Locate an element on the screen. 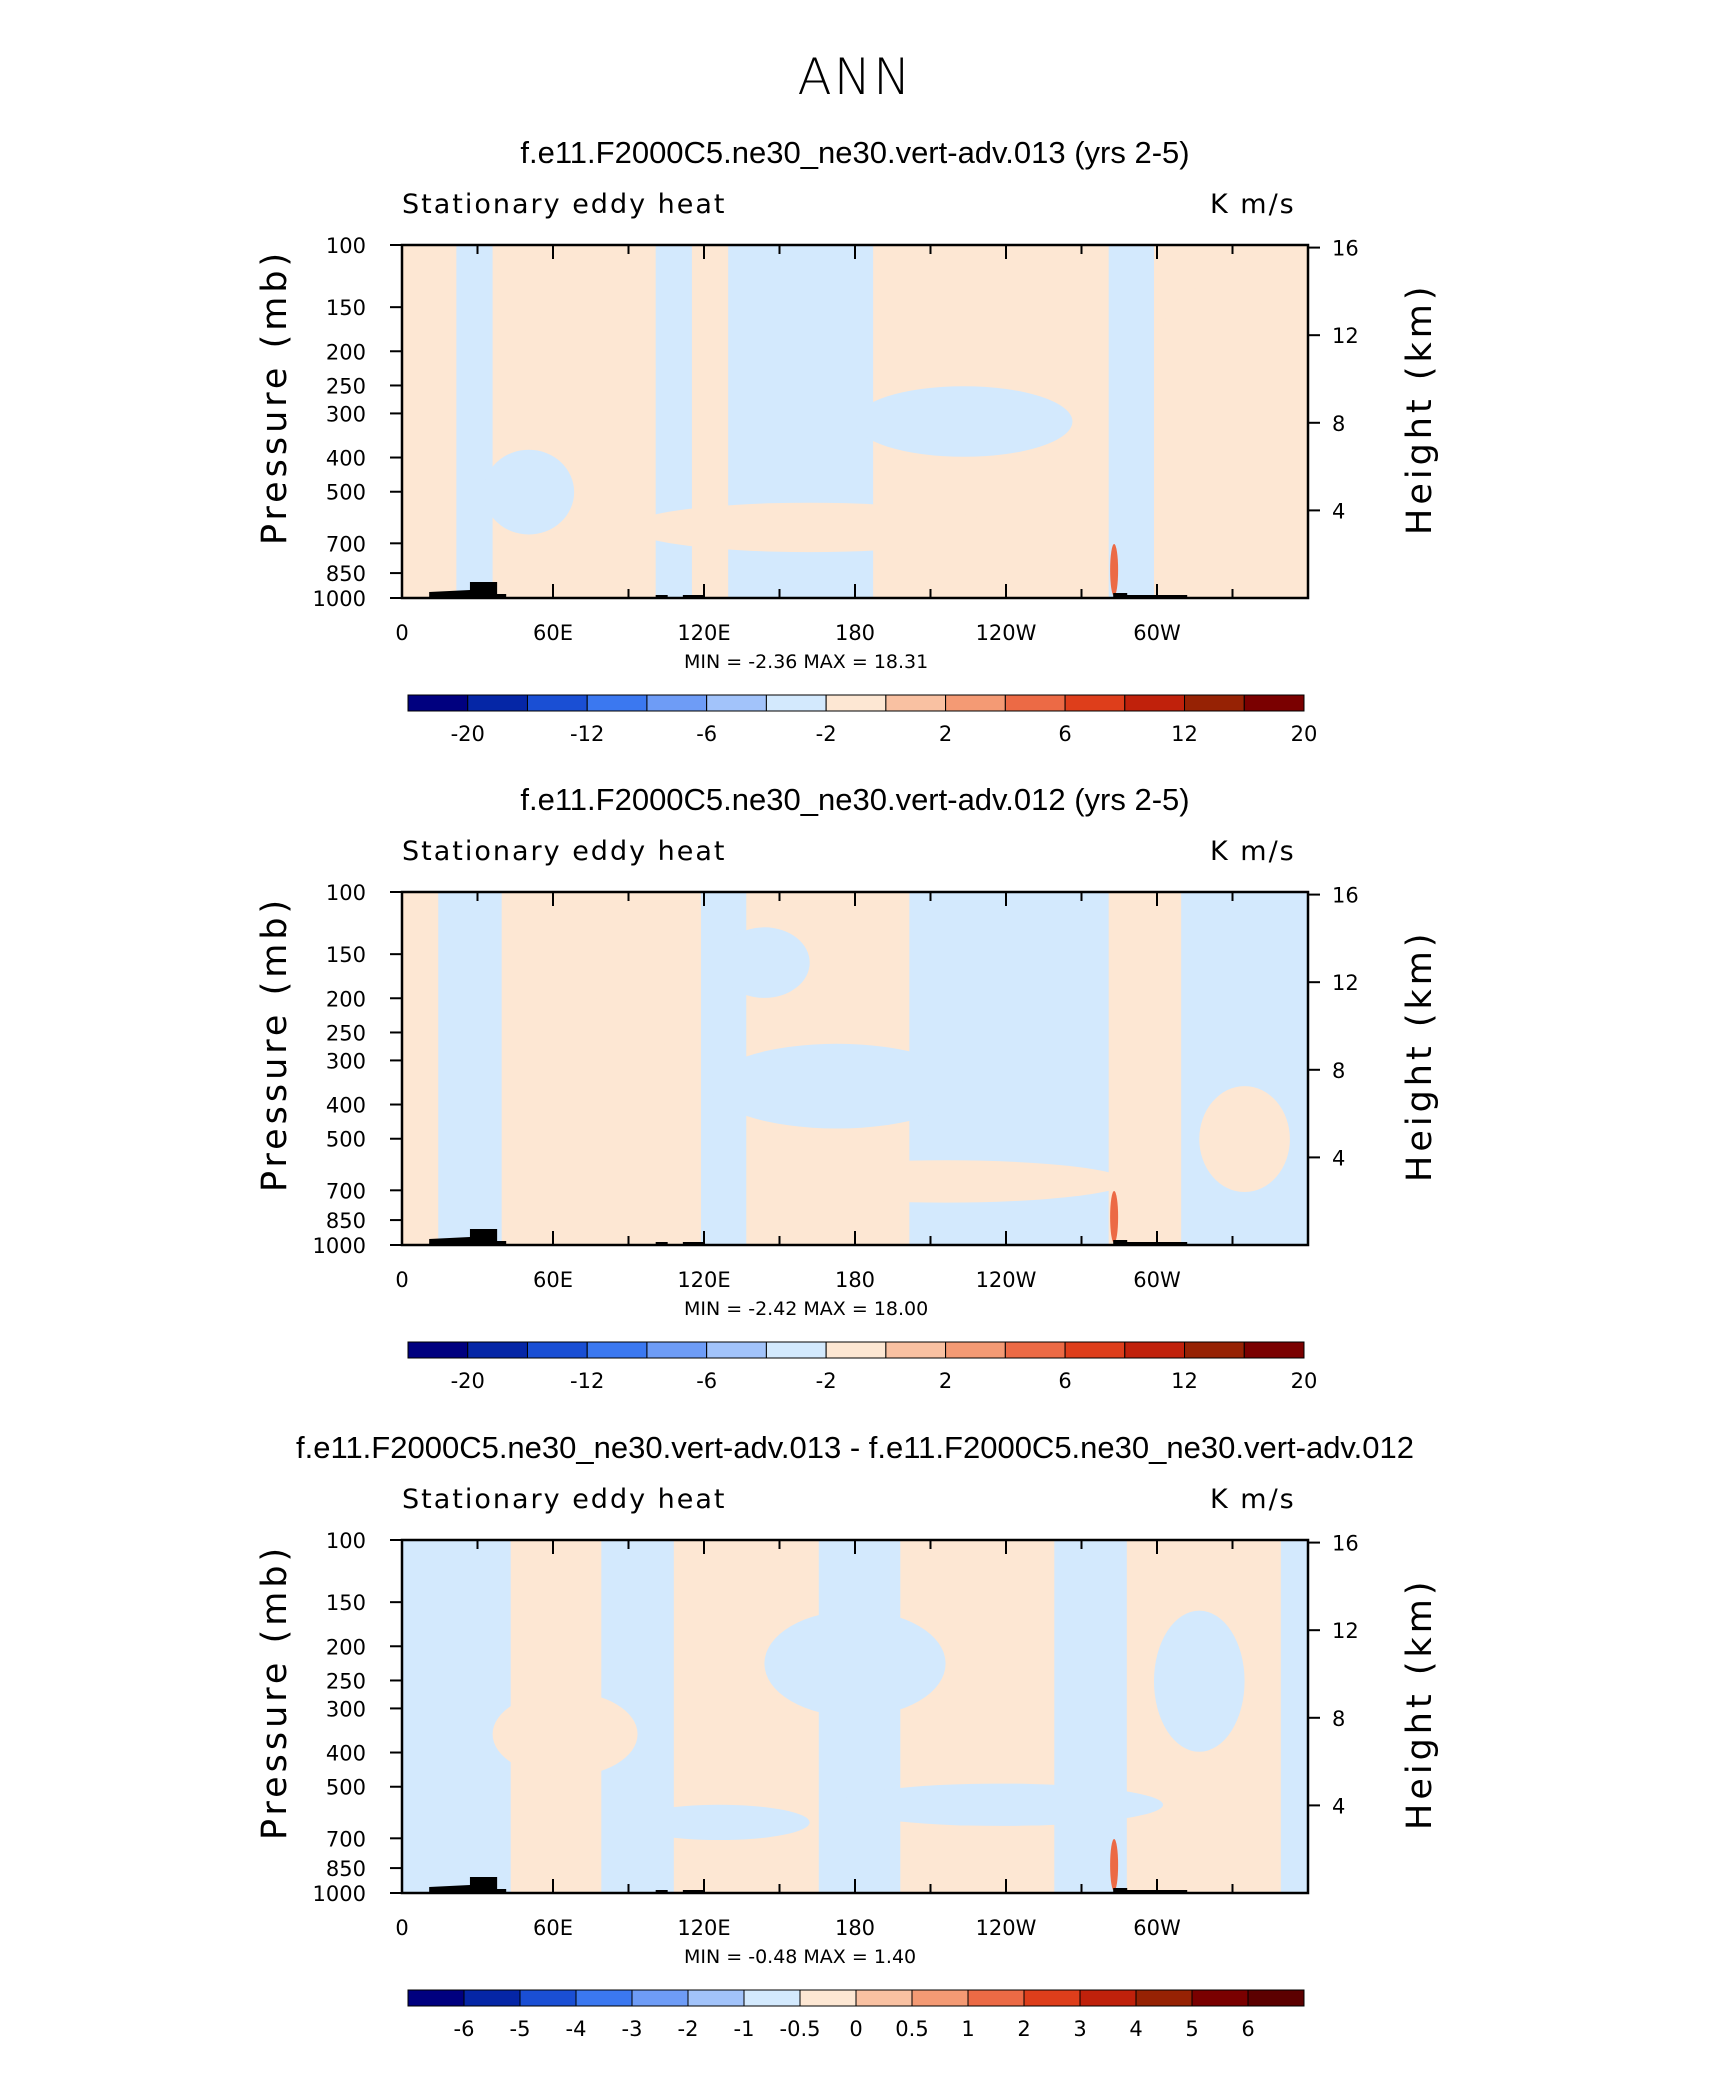 The height and width of the screenshot is (2074, 1710). colorbar-label: 2 is located at coordinates (1023, 2029).